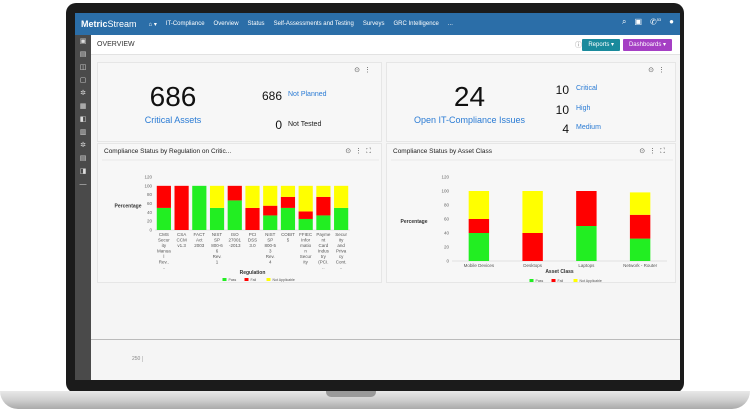 This screenshot has width=750, height=409. What do you see at coordinates (313, 24) in the screenshot?
I see `nav-self-assessments: Self-Assessments and Testing` at bounding box center [313, 24].